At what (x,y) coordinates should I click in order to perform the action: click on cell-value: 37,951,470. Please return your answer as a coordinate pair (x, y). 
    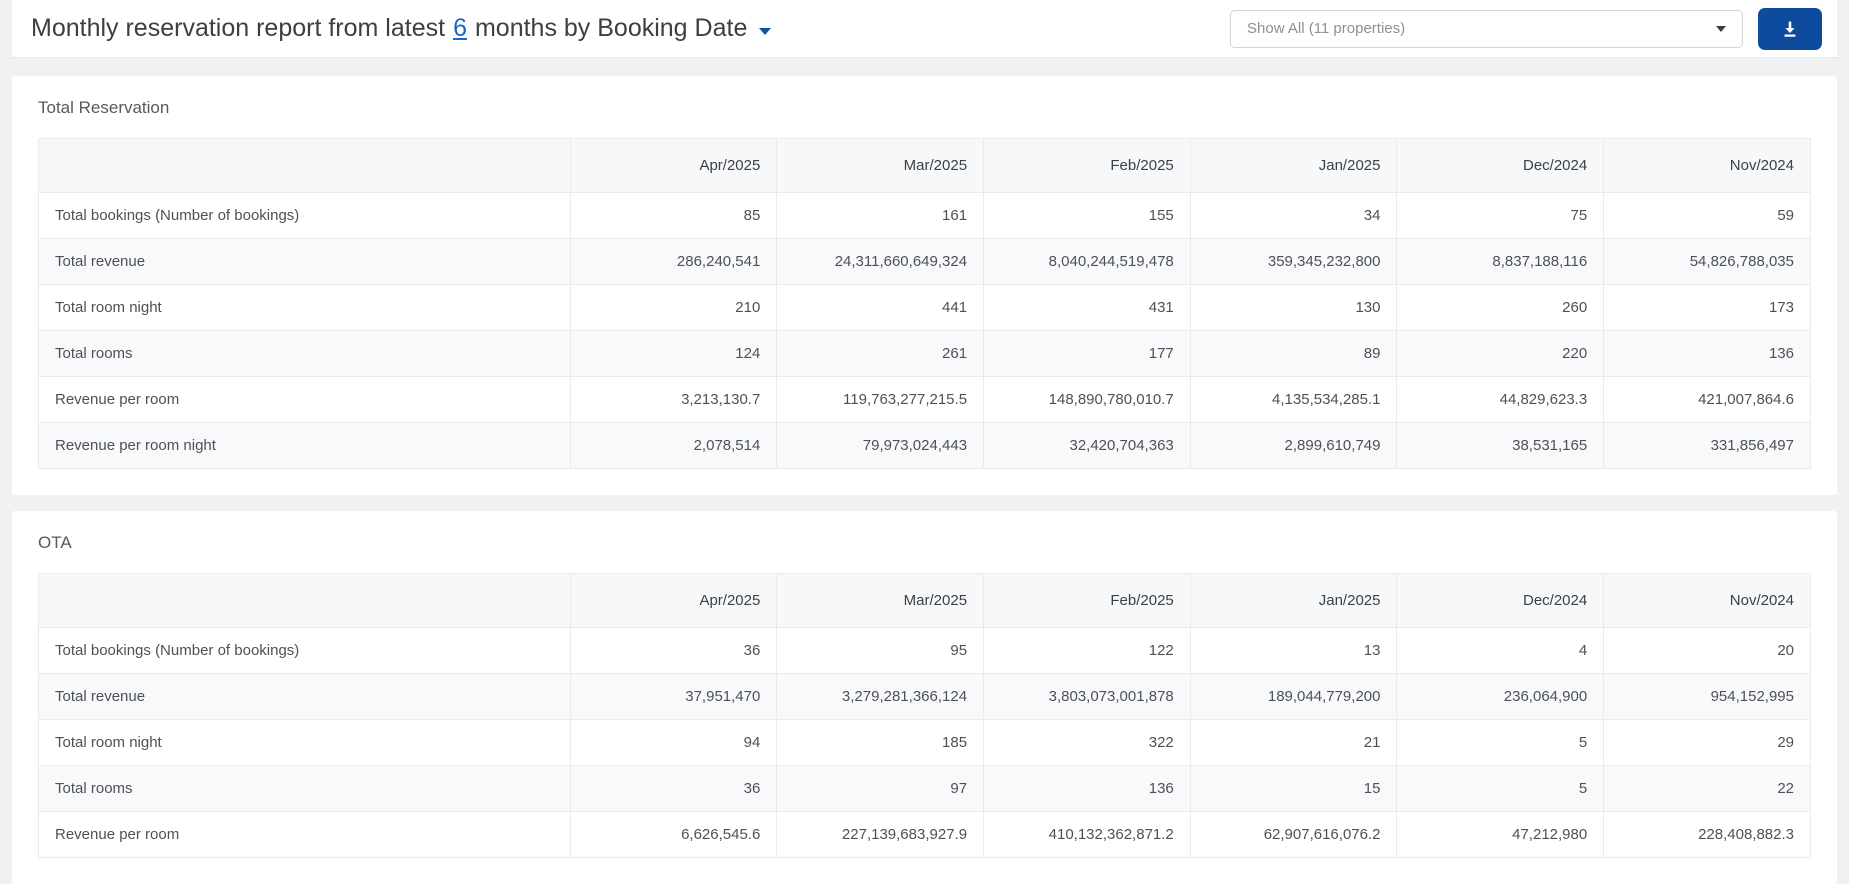
    Looking at the image, I should click on (673, 696).